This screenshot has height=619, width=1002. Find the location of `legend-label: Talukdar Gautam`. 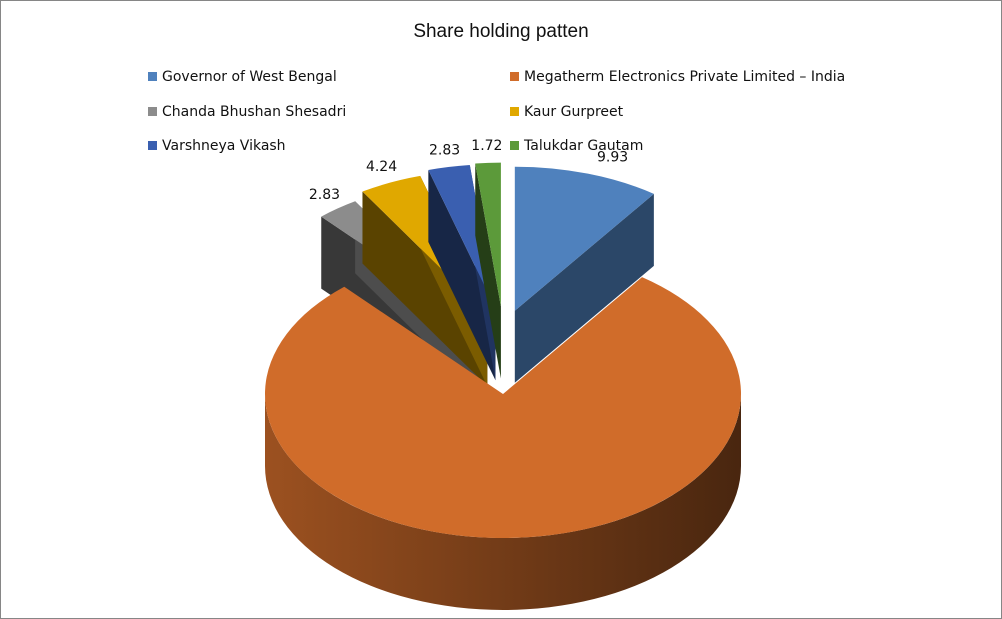

legend-label: Talukdar Gautam is located at coordinates (584, 146).